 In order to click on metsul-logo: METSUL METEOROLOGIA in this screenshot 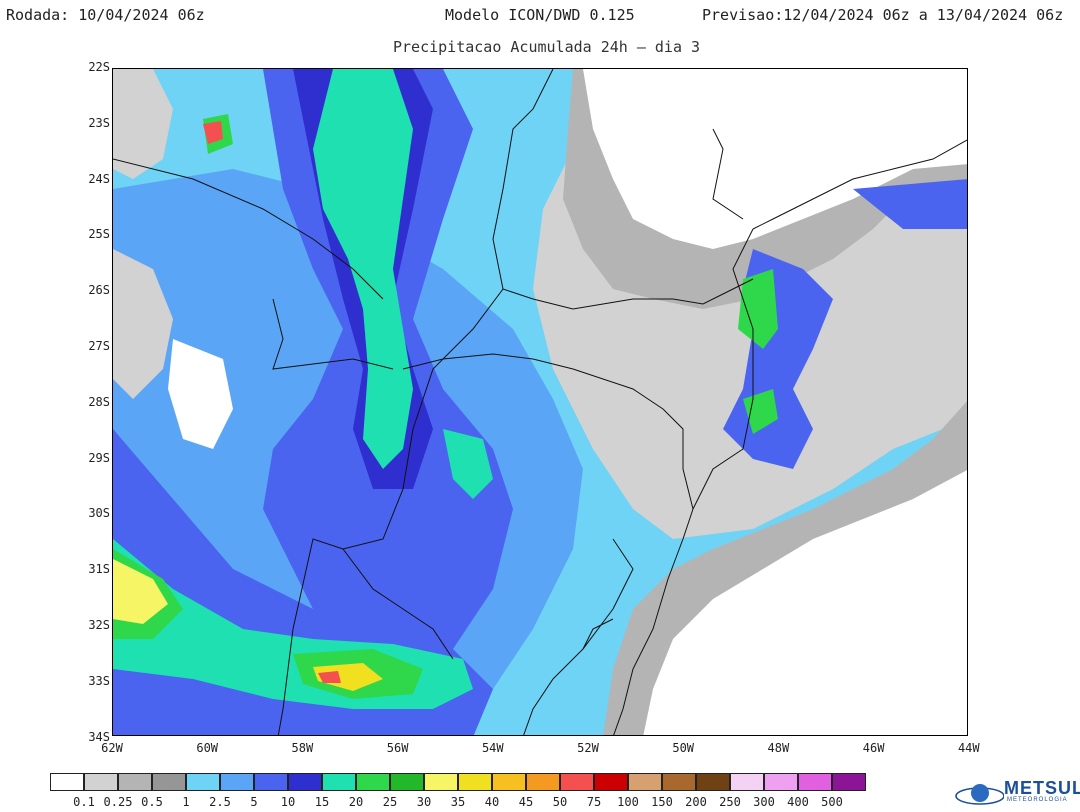, I will do `click(1016, 791)`.